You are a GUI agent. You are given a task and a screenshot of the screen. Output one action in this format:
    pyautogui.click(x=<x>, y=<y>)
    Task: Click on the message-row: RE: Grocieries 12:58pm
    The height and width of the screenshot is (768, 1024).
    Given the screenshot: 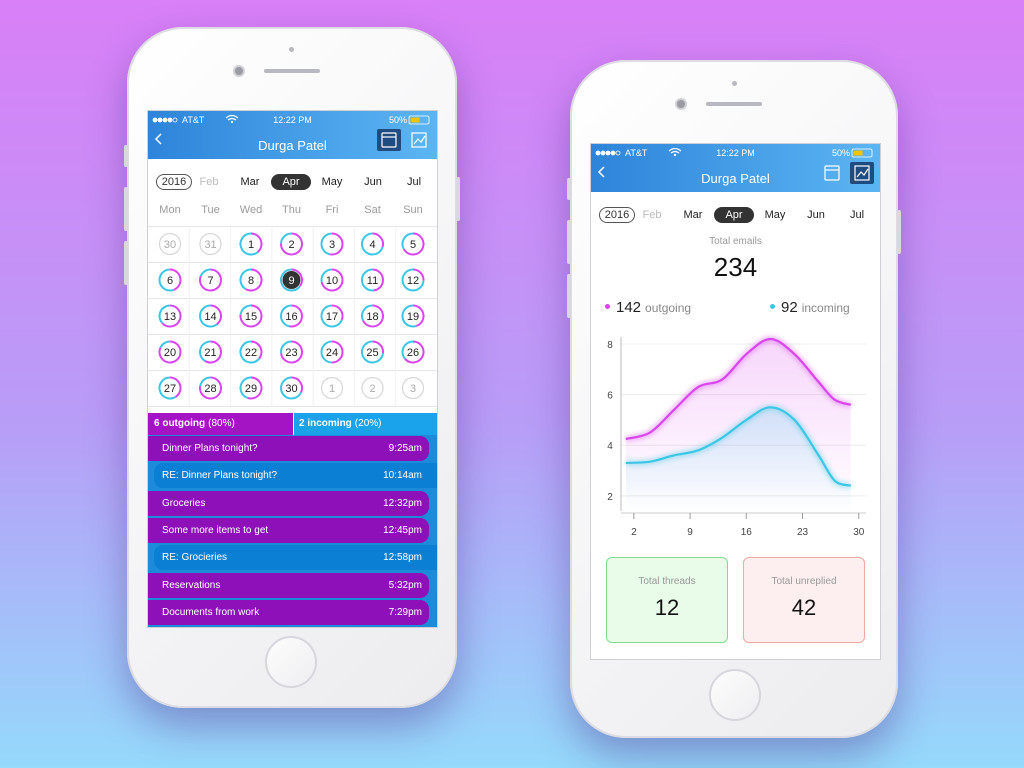 What is the action you would take?
    pyautogui.click(x=295, y=558)
    